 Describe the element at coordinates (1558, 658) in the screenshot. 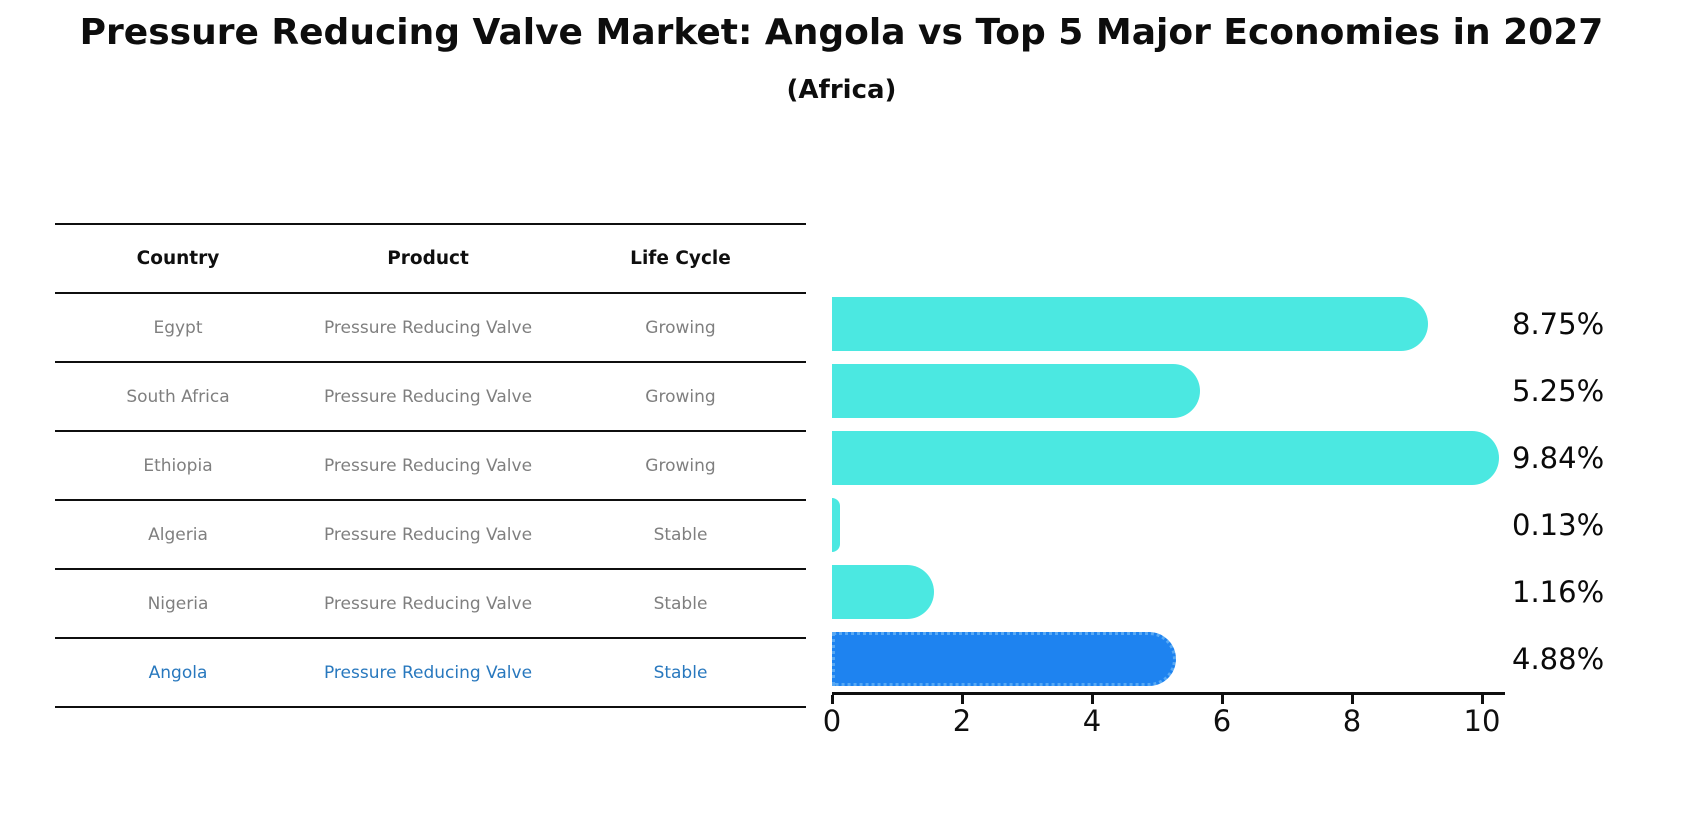

I see `bar-value-label: 4.88%` at that location.